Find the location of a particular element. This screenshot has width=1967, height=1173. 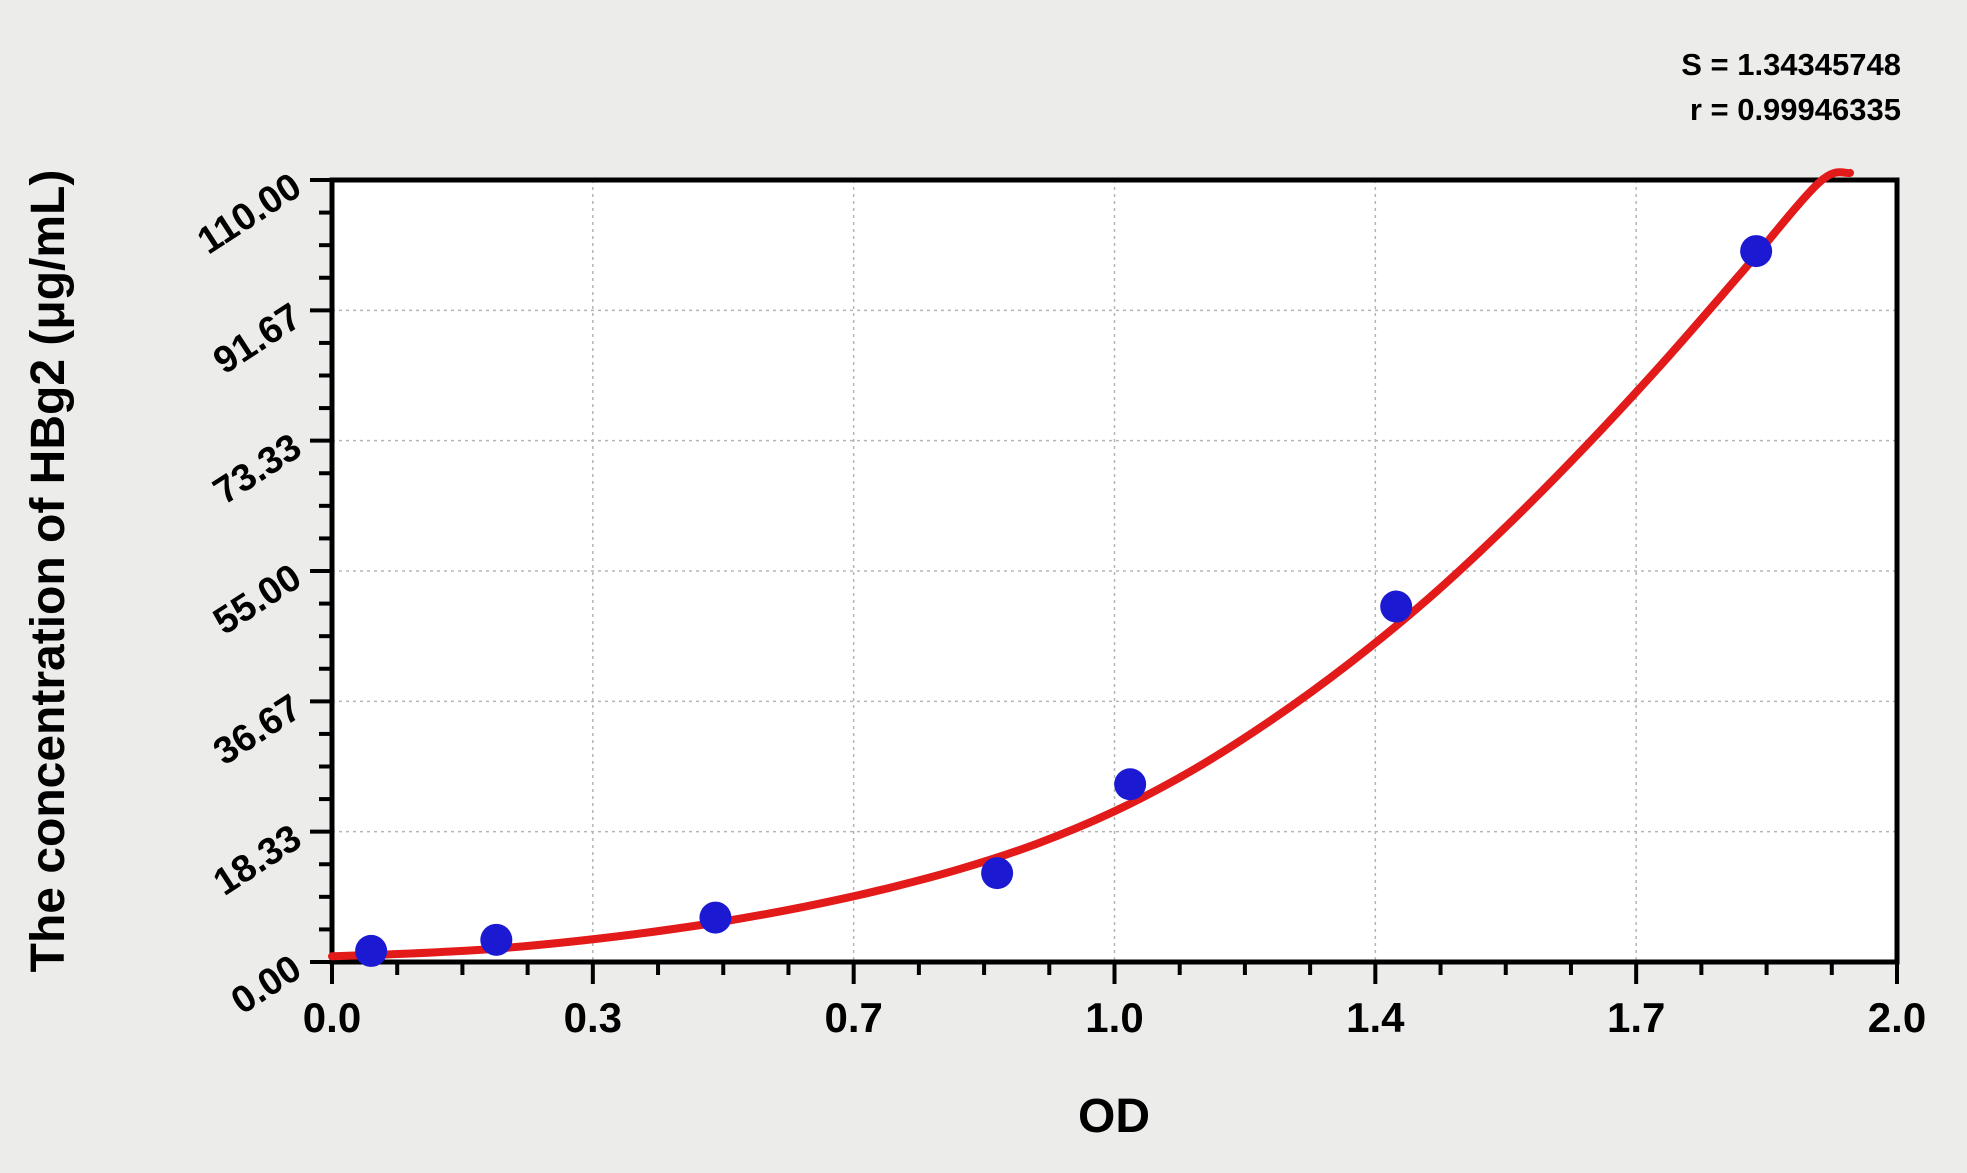

y-tick-label: 91.67 is located at coordinates (257, 339).